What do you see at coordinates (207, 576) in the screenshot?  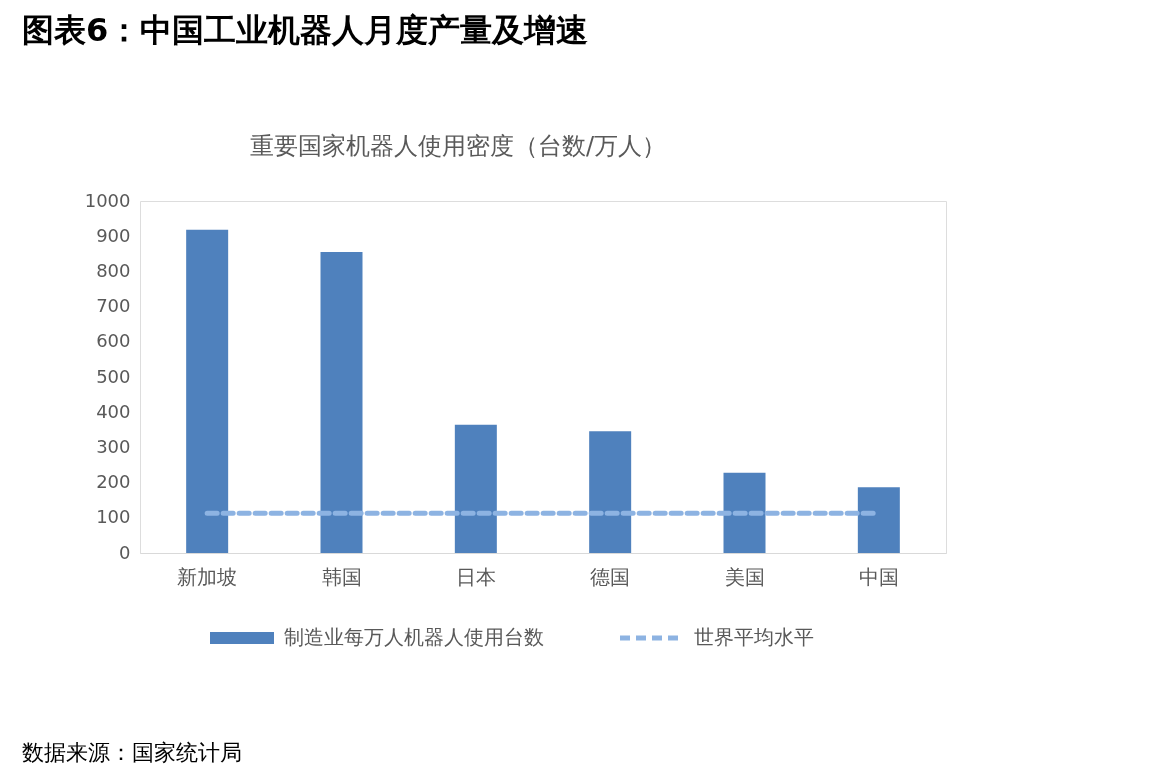 I see `x-tick-label: 新加坡` at bounding box center [207, 576].